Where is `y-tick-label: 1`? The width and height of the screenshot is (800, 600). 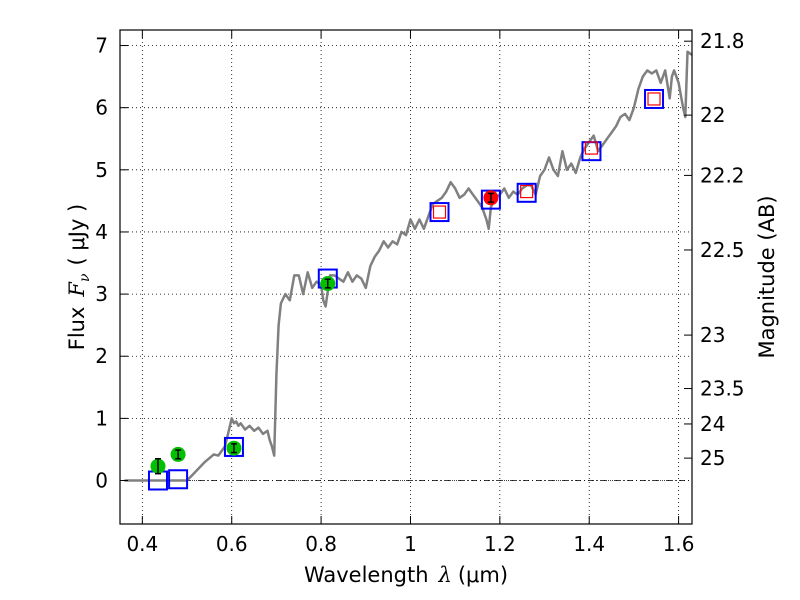
y-tick-label: 1 is located at coordinates (101, 418).